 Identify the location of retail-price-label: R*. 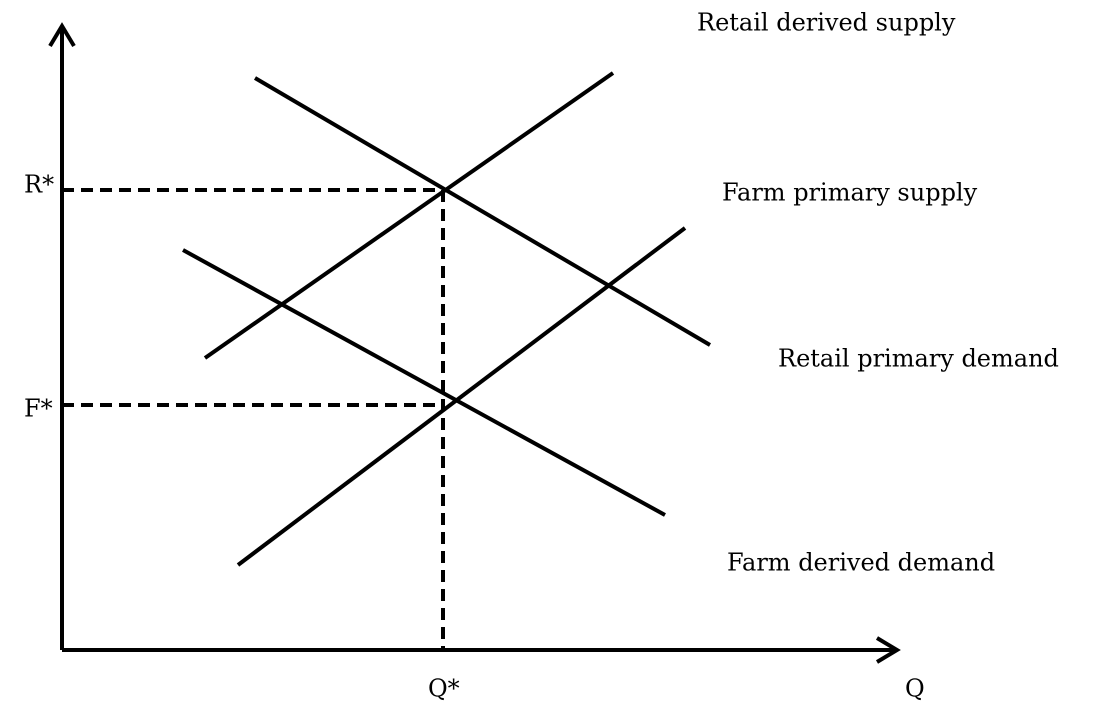
(39, 185).